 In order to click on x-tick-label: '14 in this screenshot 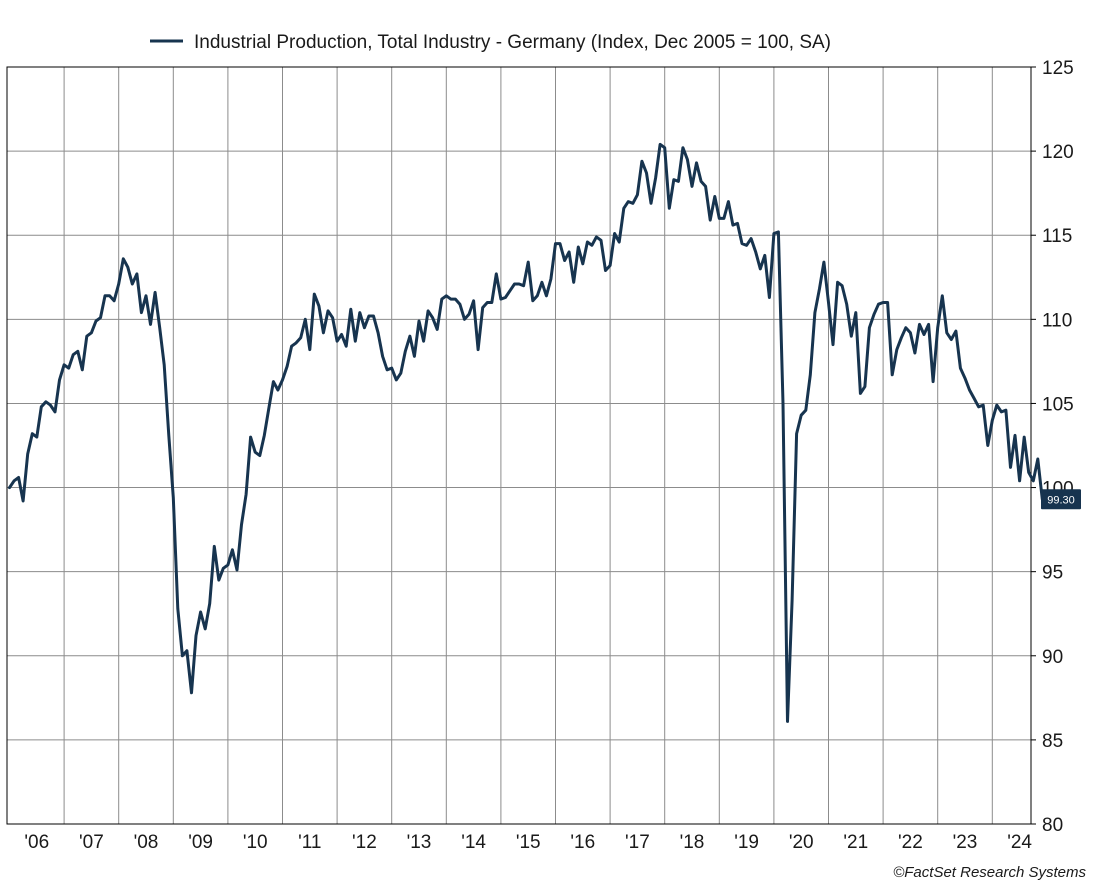, I will do `click(473, 842)`.